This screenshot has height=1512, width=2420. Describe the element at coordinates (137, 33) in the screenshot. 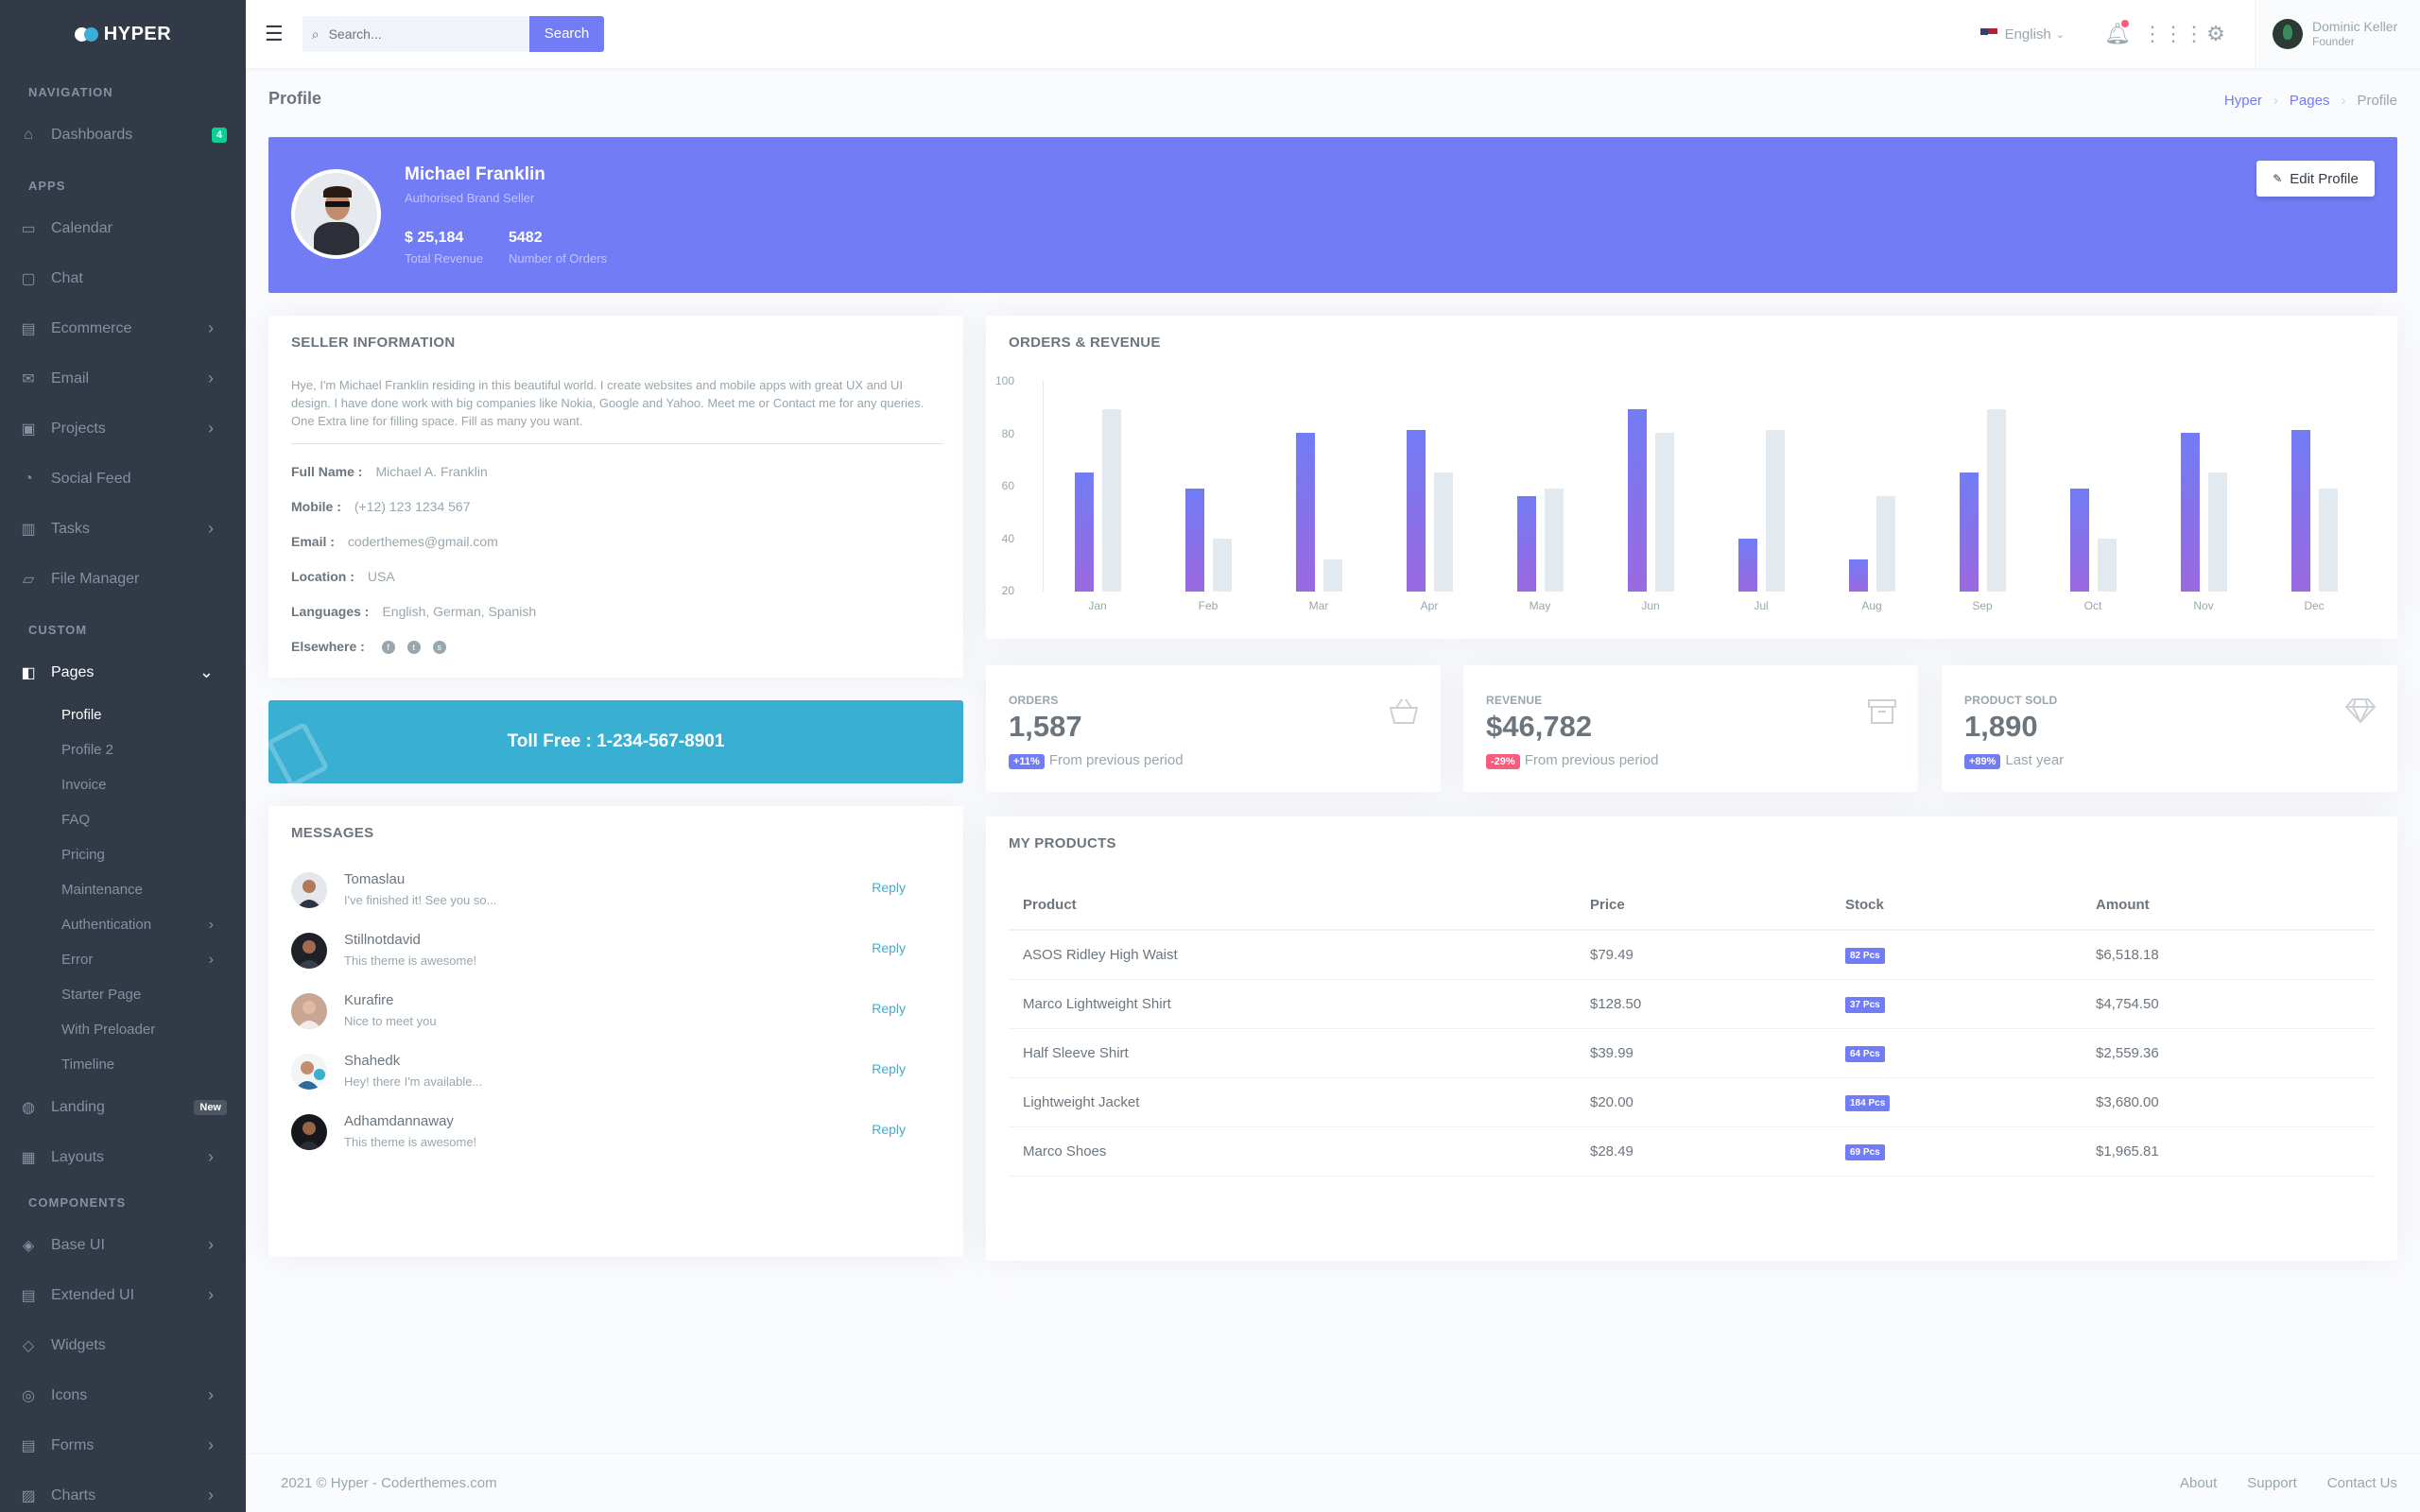

I see `brand-name: HYPER` at that location.